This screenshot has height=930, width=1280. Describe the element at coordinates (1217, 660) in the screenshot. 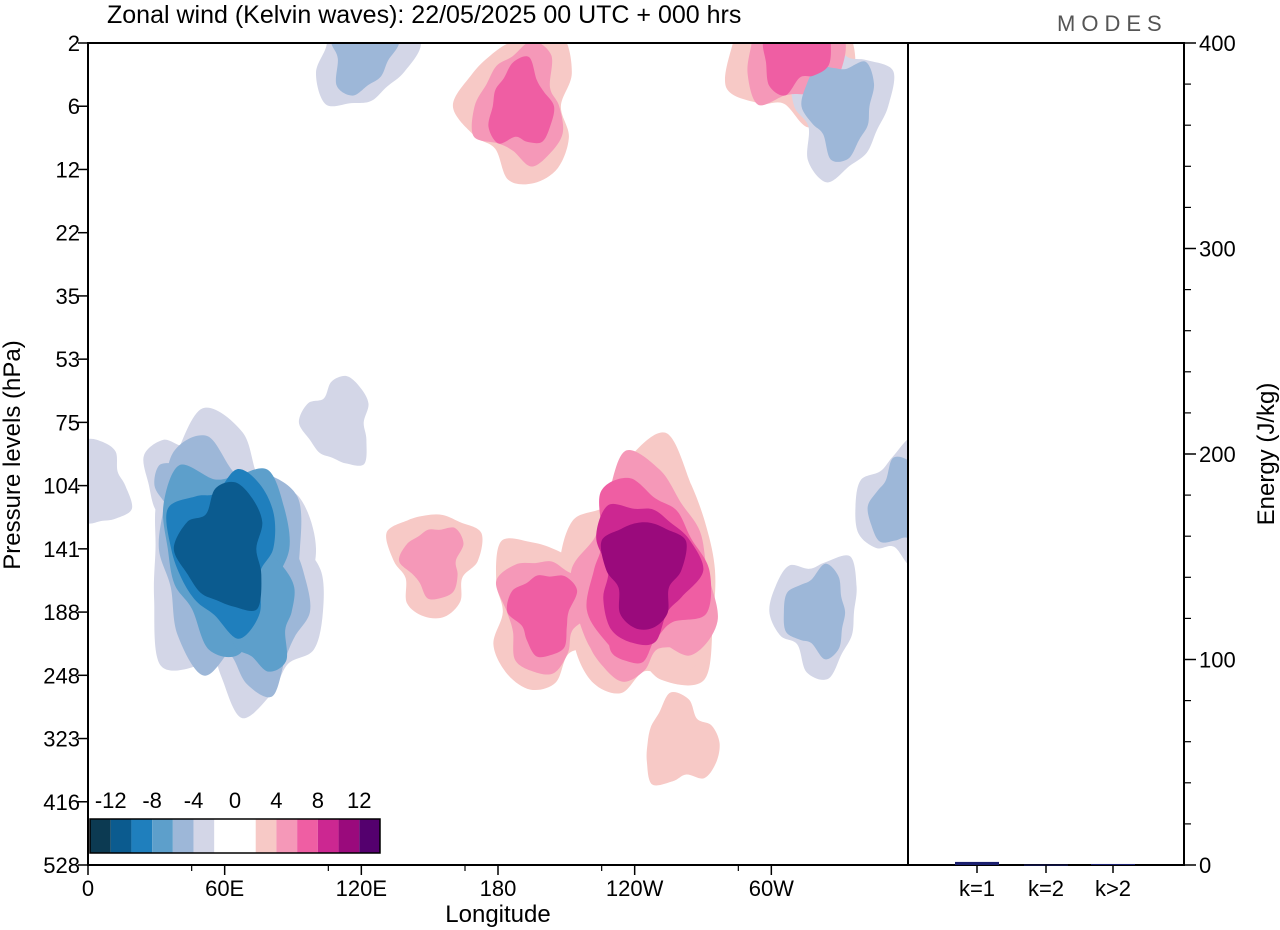

I see `energy-tick-label: 100` at that location.